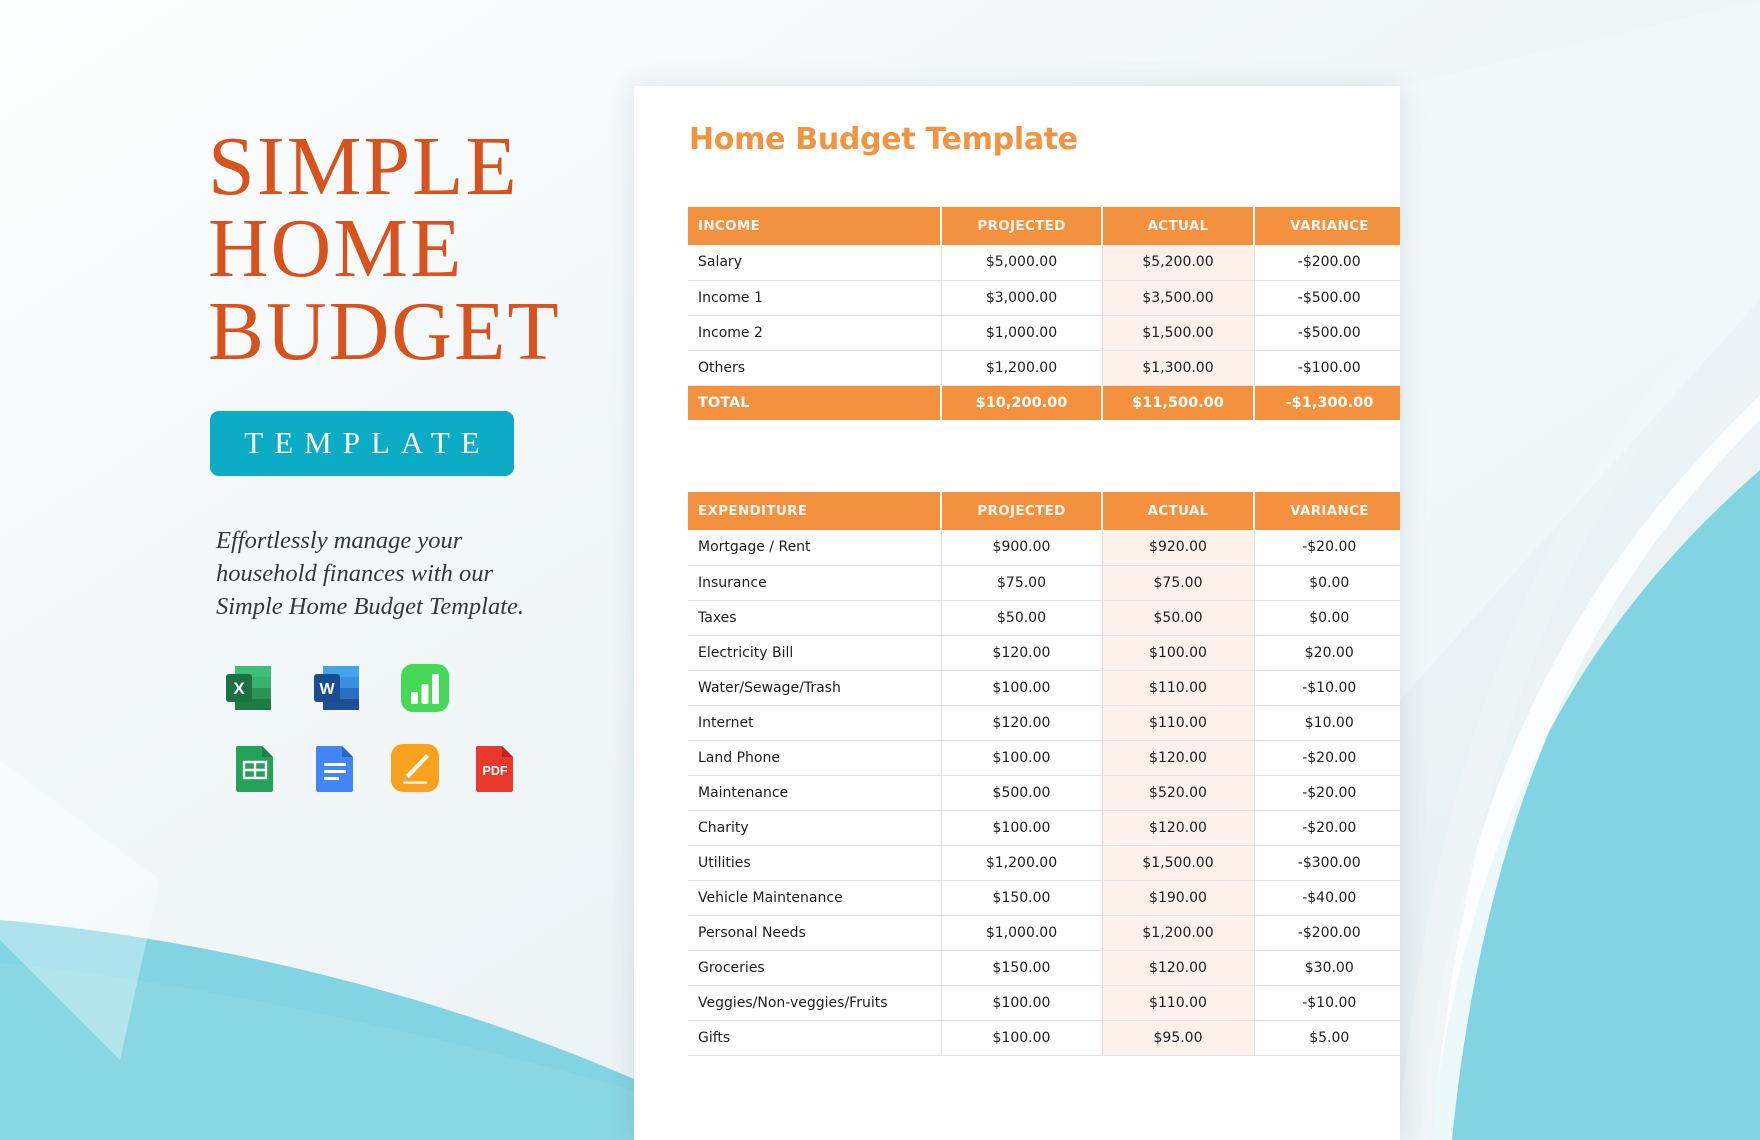 The image size is (1760, 1140). I want to click on row-label: Veggies/Non-veggies/Fruits, so click(815, 1003).